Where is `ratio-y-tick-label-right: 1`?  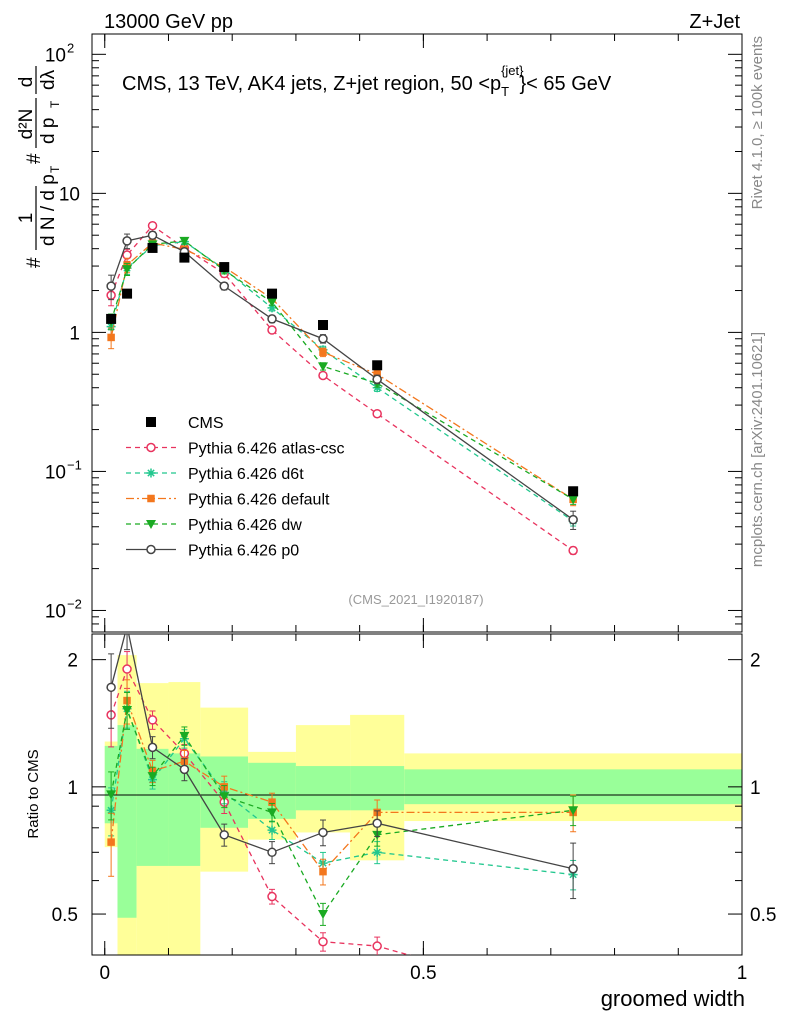
ratio-y-tick-label-right: 1 is located at coordinates (755, 788).